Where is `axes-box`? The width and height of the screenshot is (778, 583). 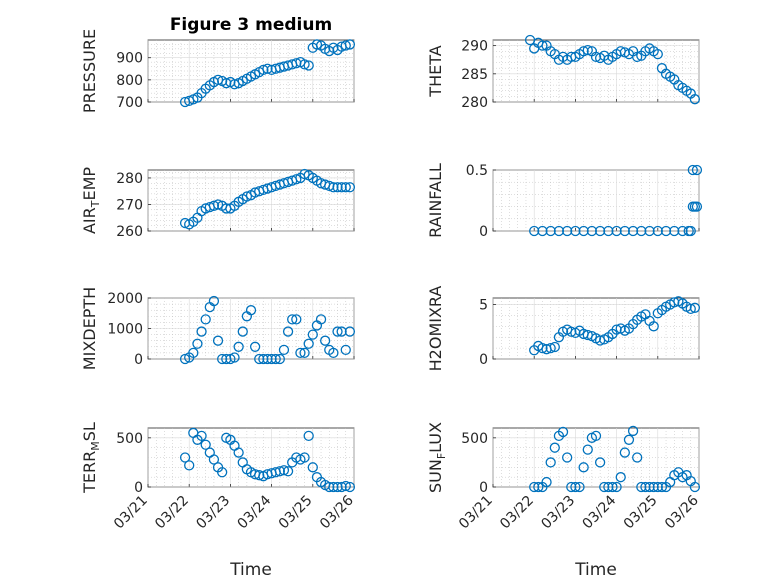 axes-box is located at coordinates (596, 200).